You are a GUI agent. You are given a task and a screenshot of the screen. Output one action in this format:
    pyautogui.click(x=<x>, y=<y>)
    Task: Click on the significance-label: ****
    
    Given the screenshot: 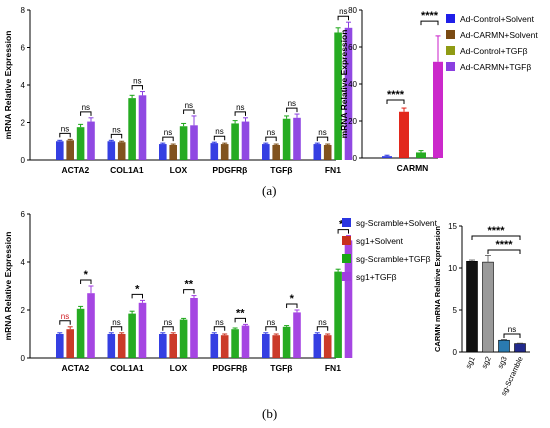 What is the action you would take?
    pyautogui.click(x=396, y=95)
    